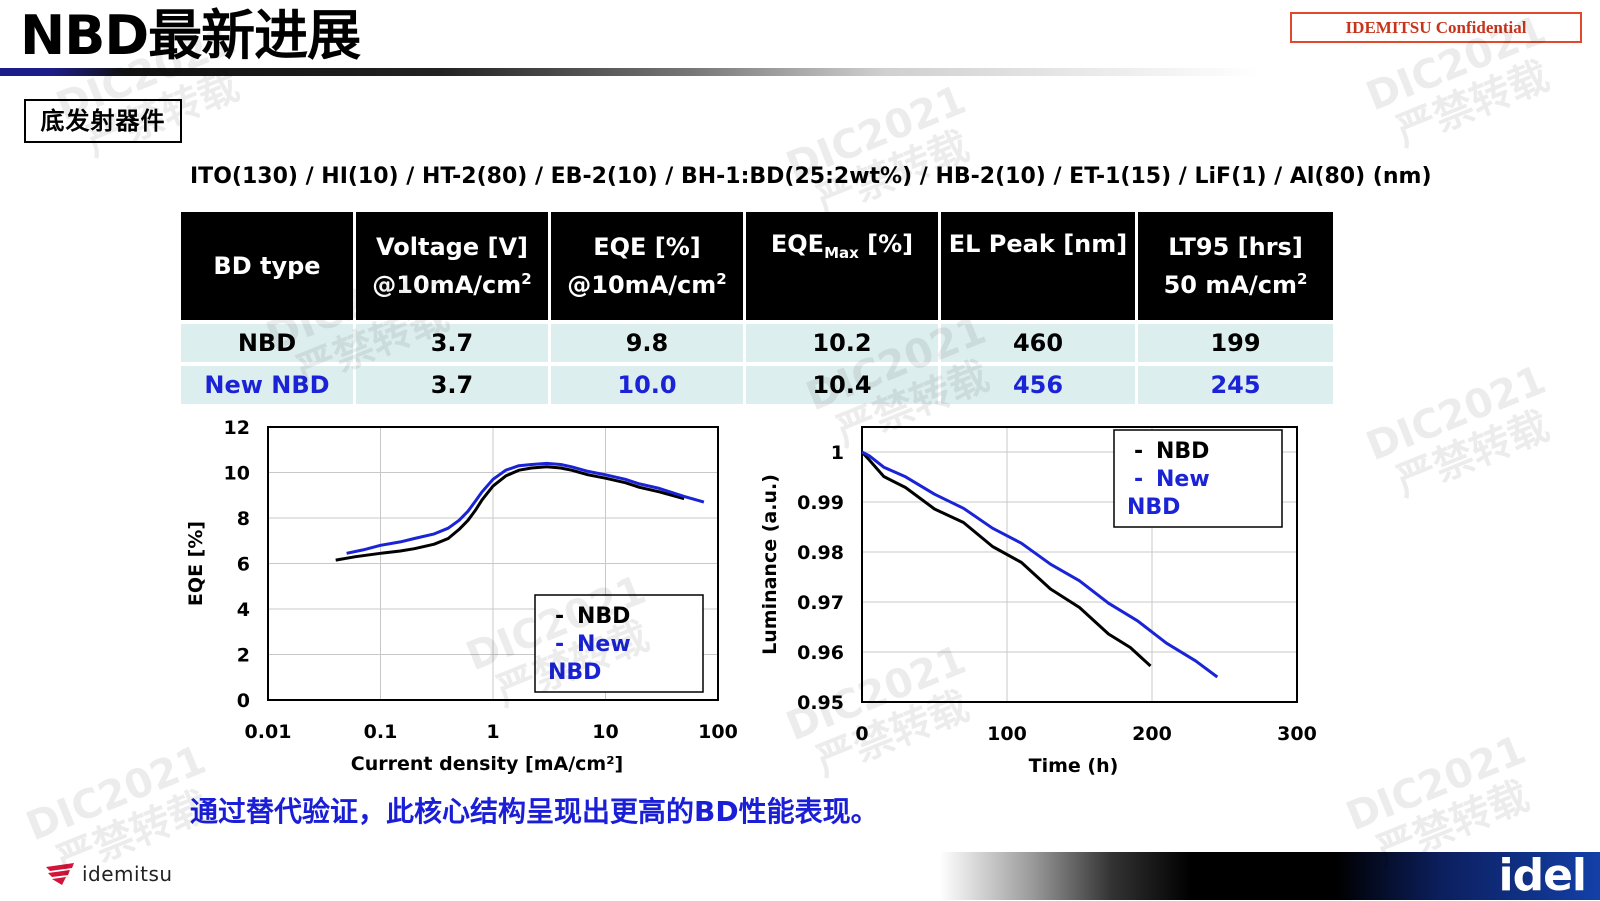  I want to click on y-tick-label: 12, so click(237, 428).